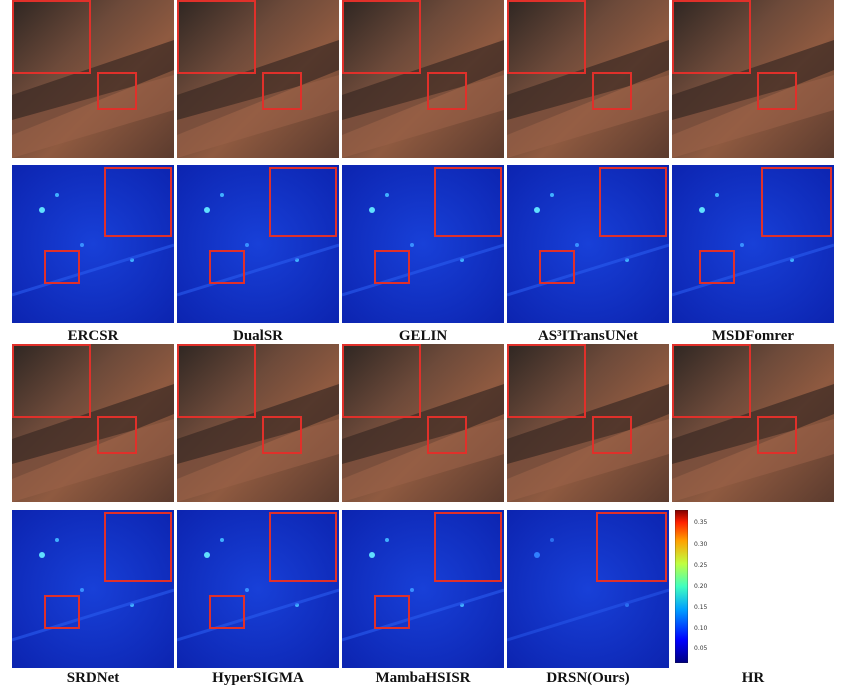 The width and height of the screenshot is (845, 687). Describe the element at coordinates (588, 244) in the screenshot. I see `error-map-as3itransunet` at that location.